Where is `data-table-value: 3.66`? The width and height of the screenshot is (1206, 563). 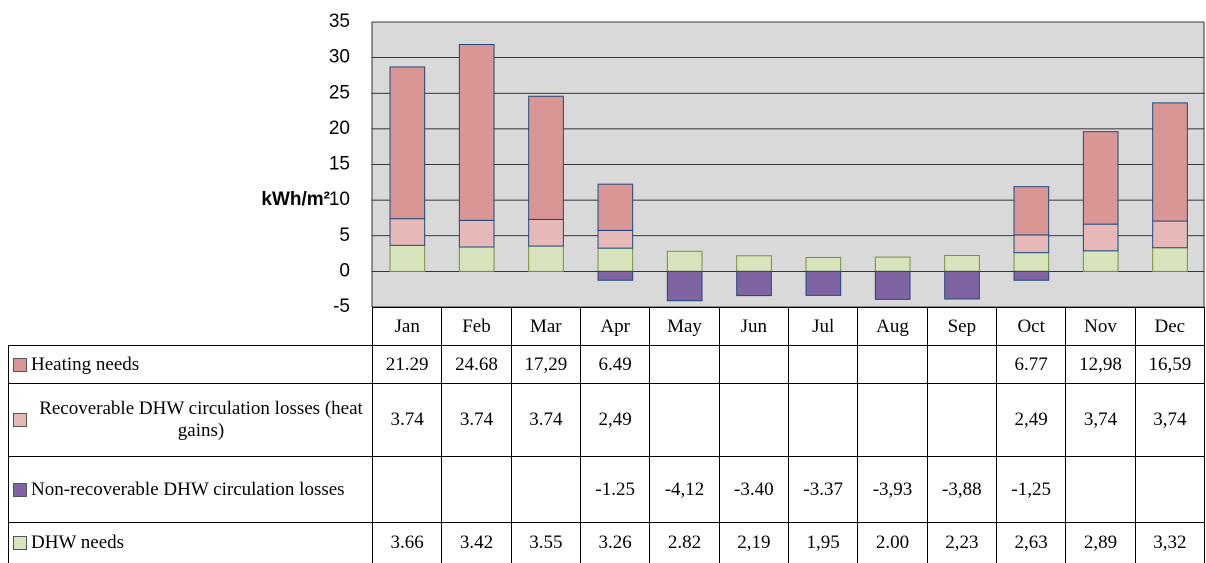
data-table-value: 3.66 is located at coordinates (407, 542).